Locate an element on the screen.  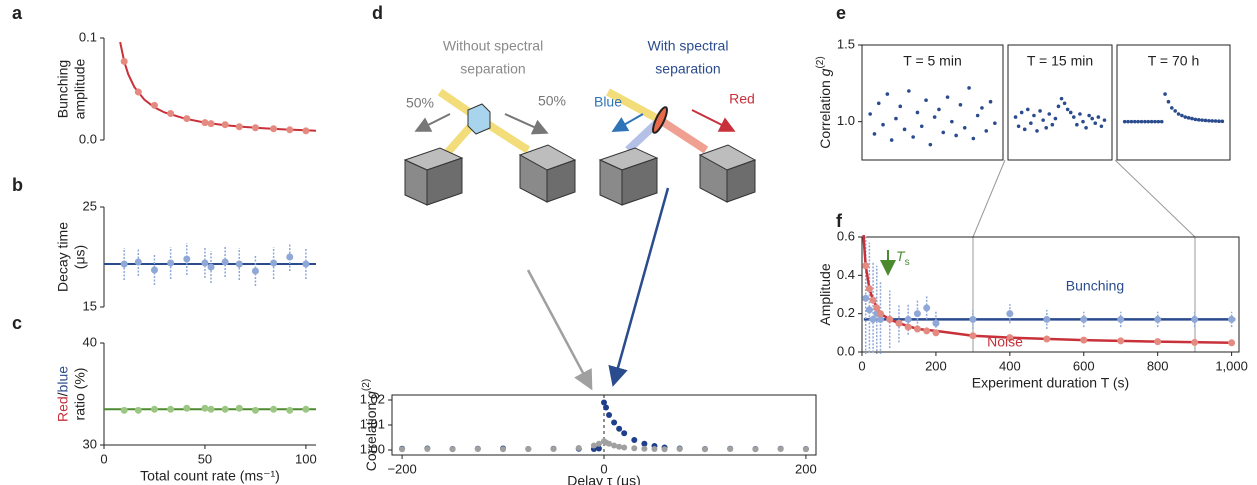
arrow is located at coordinates (432, 122).